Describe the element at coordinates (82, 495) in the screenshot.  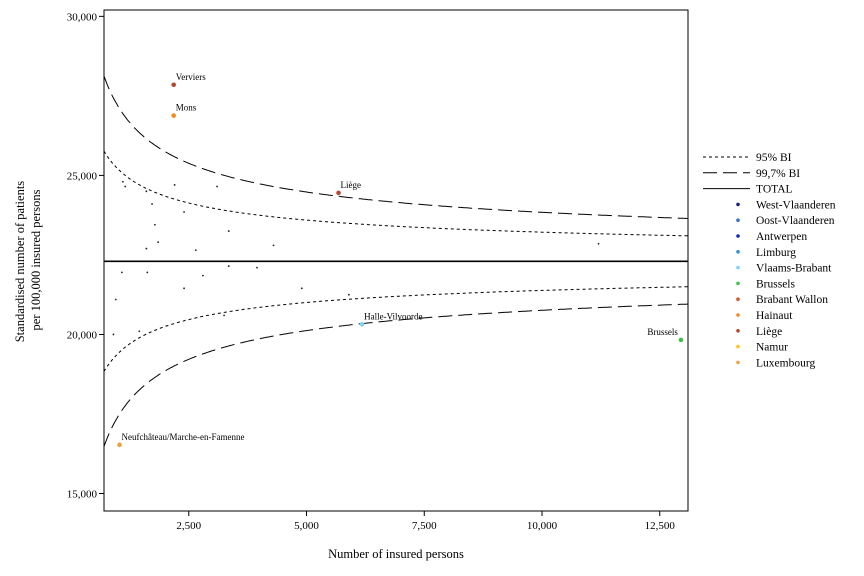
I see `y-tick-label: 15,000` at that location.